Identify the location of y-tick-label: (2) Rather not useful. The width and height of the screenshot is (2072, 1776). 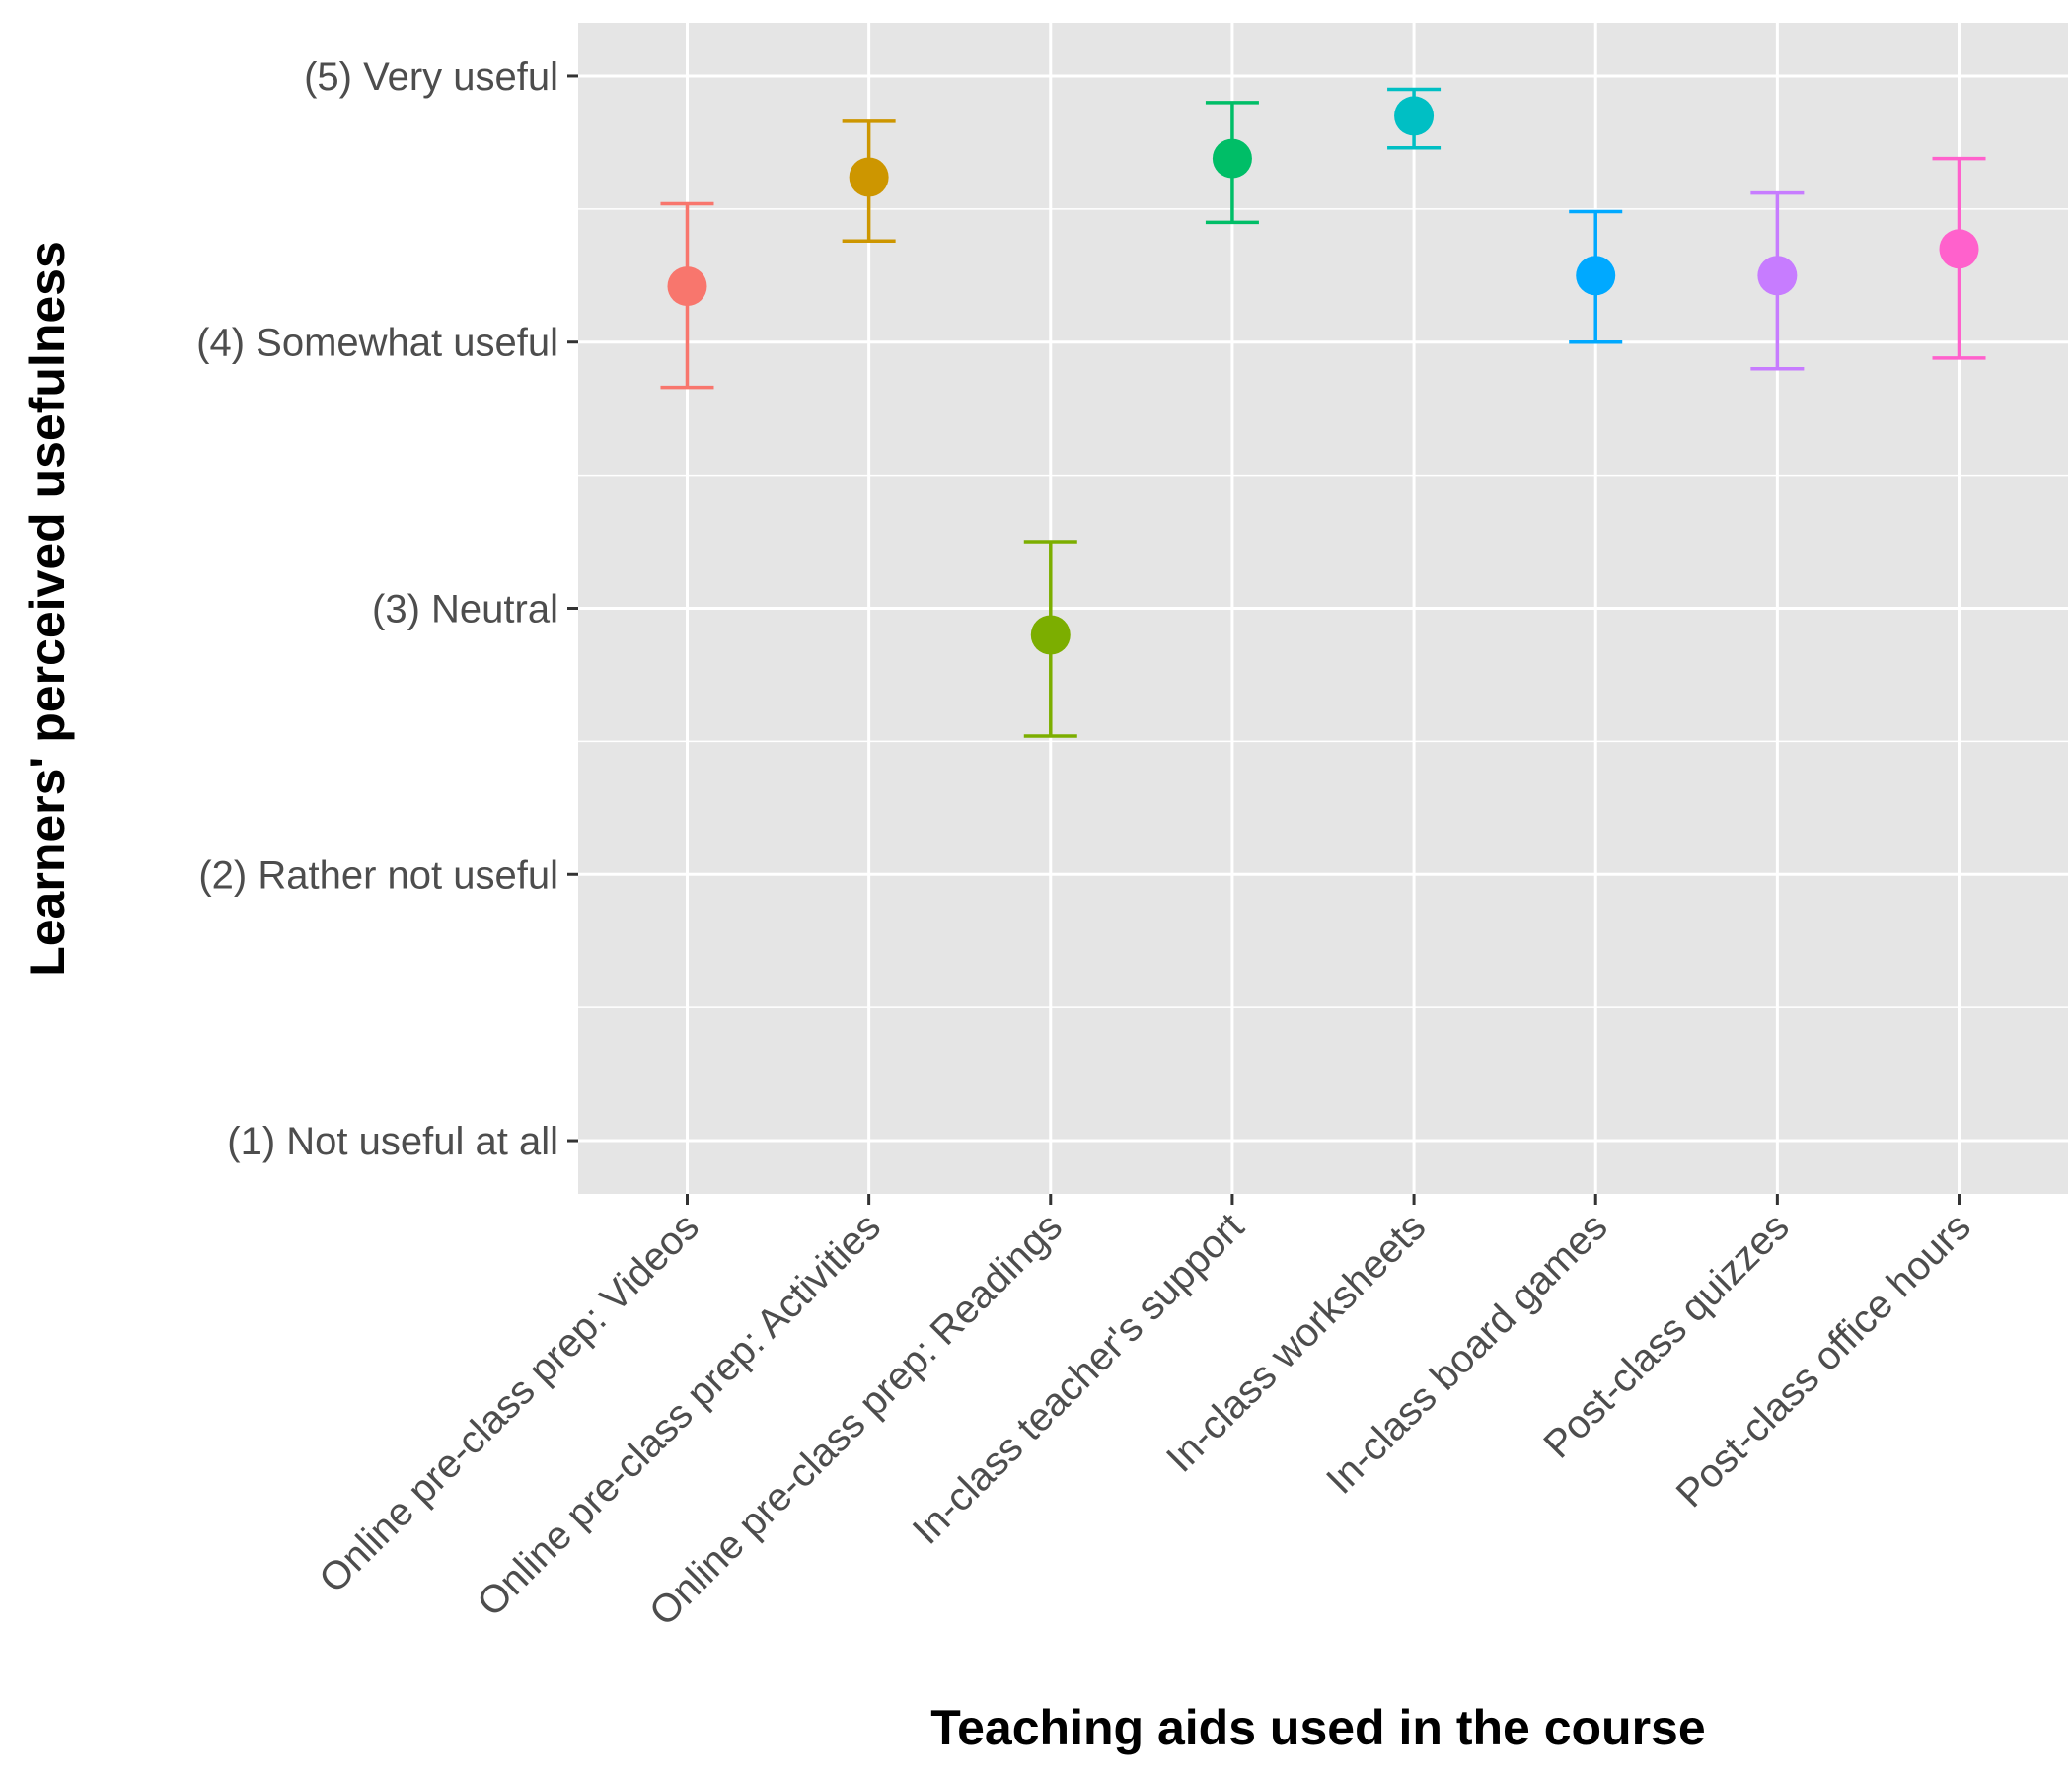
(378, 875).